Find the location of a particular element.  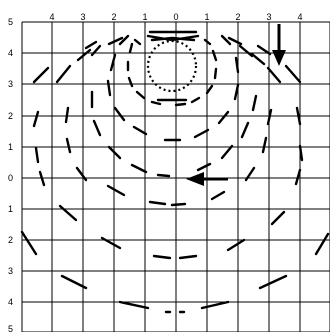

inner-dotted-ring is located at coordinates (172, 66).